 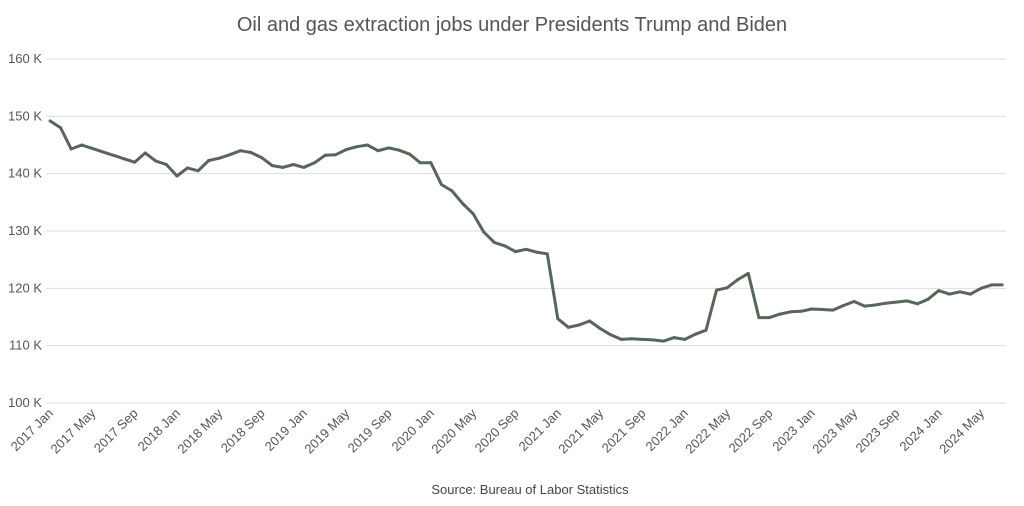 What do you see at coordinates (624, 431) in the screenshot?
I see `x-tick-label: 2021 Sep` at bounding box center [624, 431].